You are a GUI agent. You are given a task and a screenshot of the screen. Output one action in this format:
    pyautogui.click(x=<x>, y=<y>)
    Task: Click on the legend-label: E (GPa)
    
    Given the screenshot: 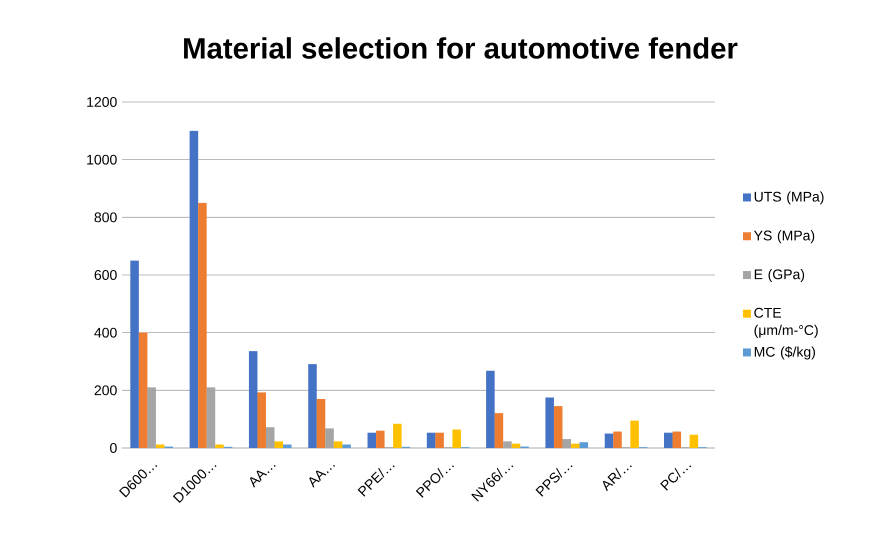 What is the action you would take?
    pyautogui.click(x=779, y=275)
    